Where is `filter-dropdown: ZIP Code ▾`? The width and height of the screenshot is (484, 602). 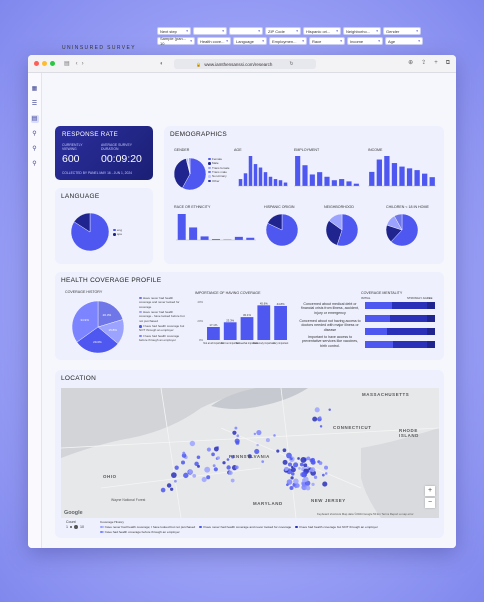
filter-dropdown: ZIP Code ▾ is located at coordinates (283, 31).